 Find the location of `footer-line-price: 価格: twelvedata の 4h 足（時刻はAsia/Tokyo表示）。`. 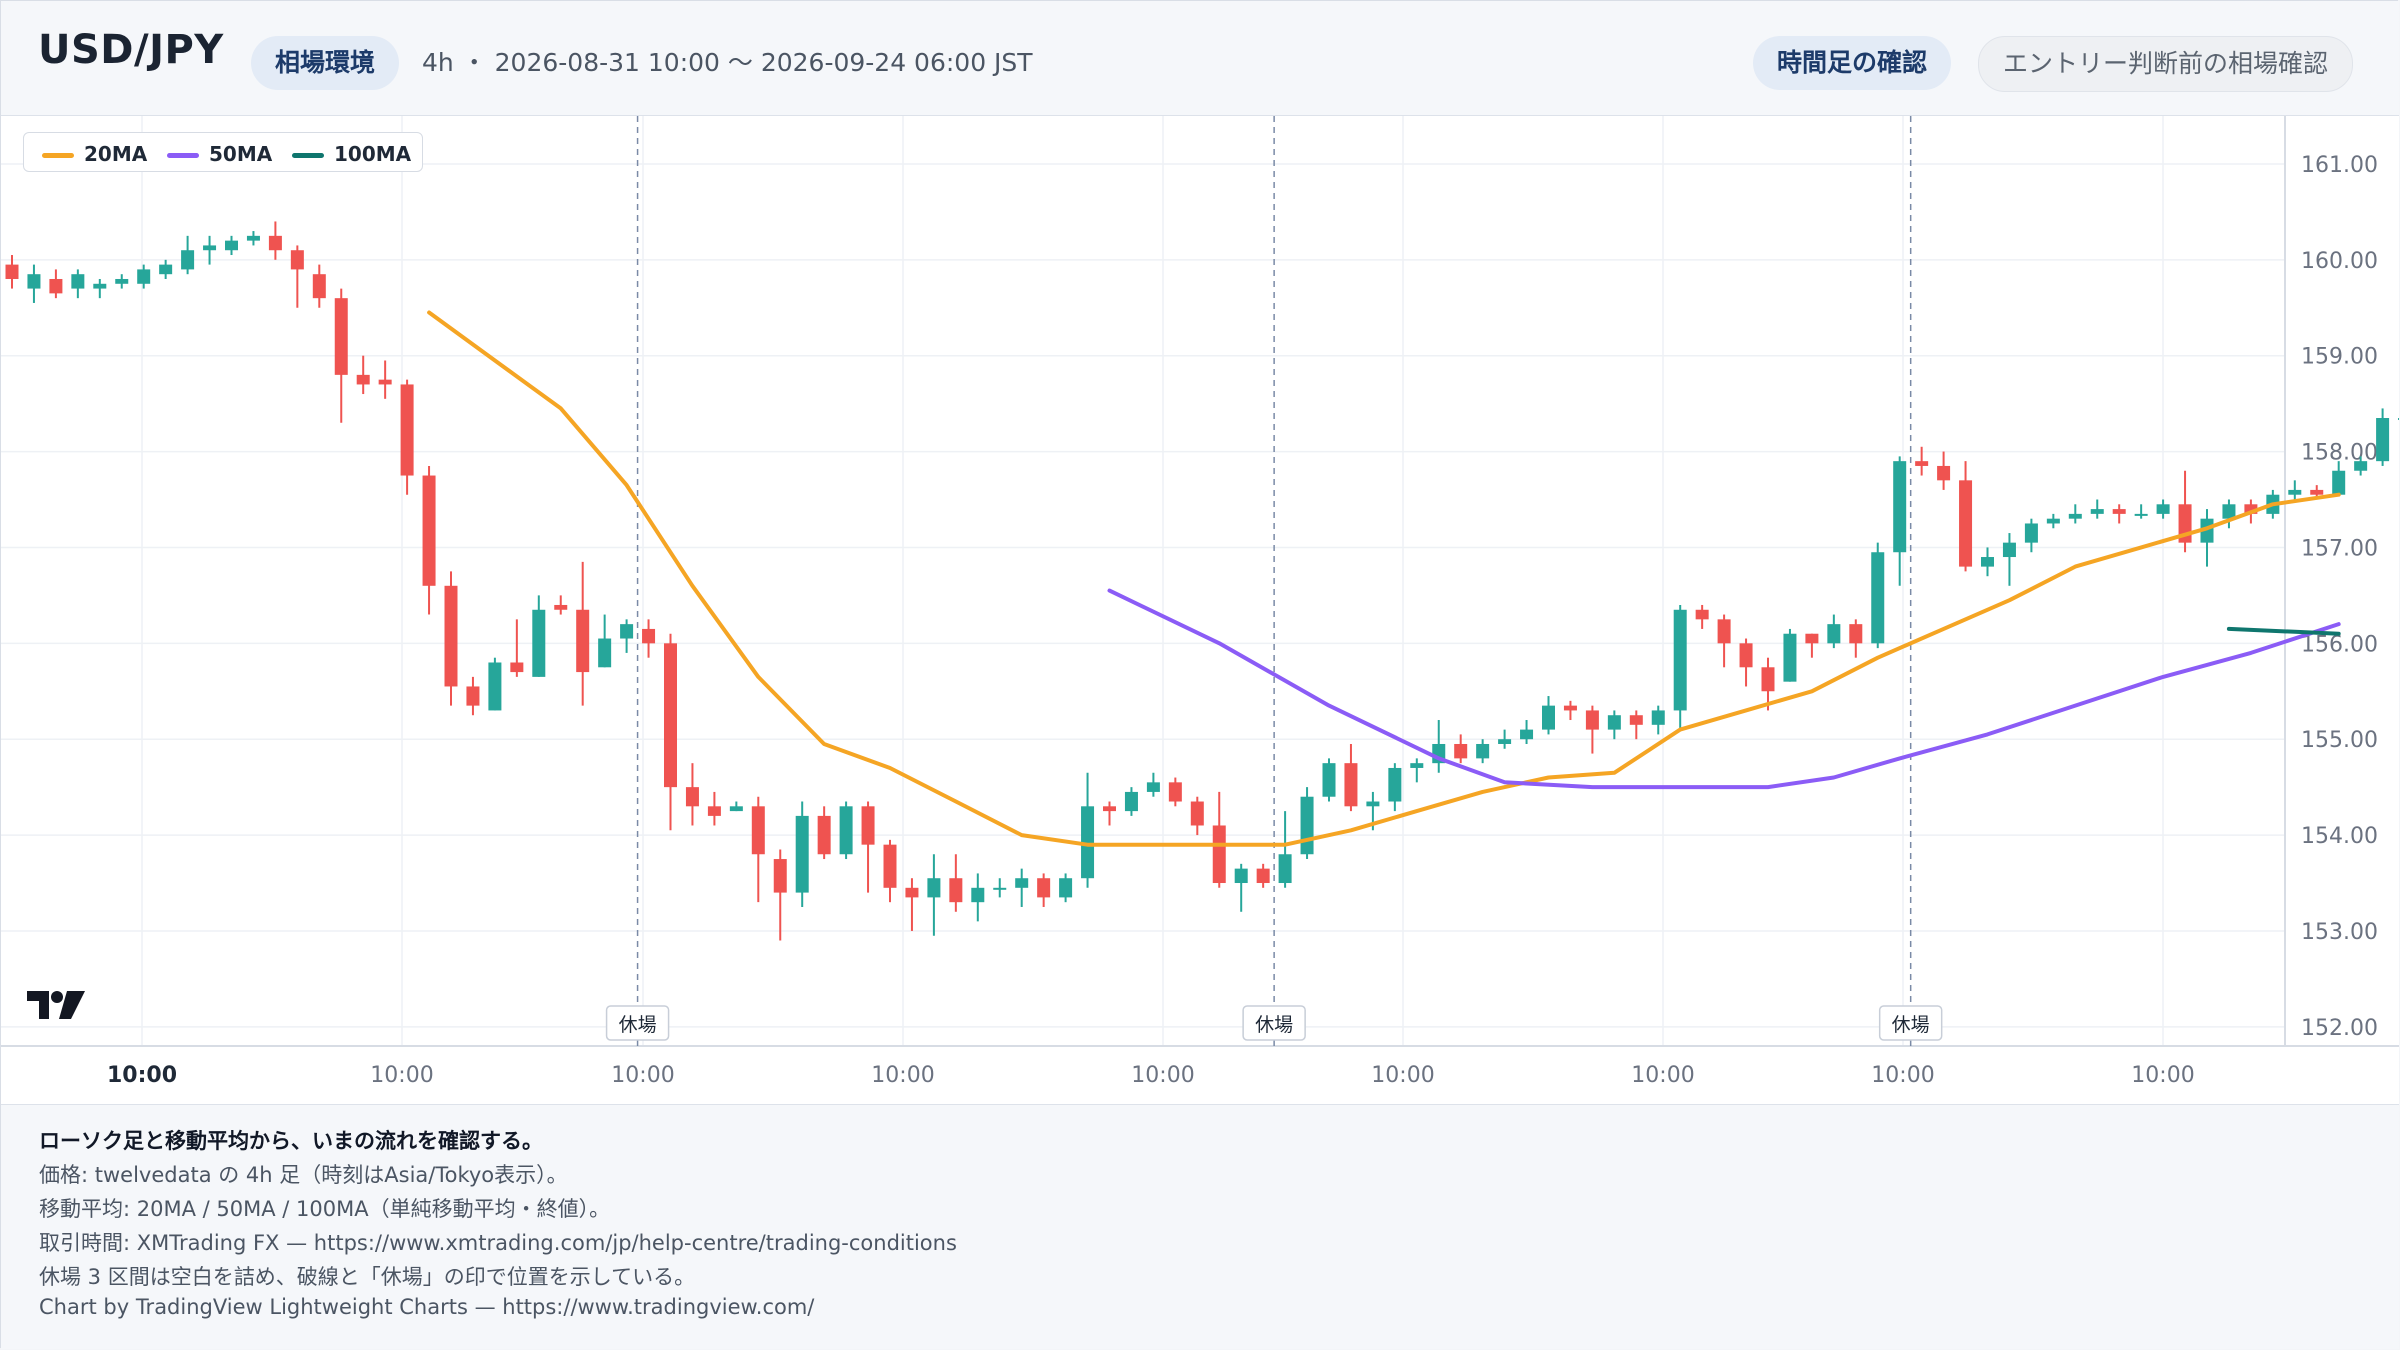

footer-line-price: 価格: twelvedata の 4h 足（時刻はAsia/Tokyo表示）。 is located at coordinates (303, 1175).